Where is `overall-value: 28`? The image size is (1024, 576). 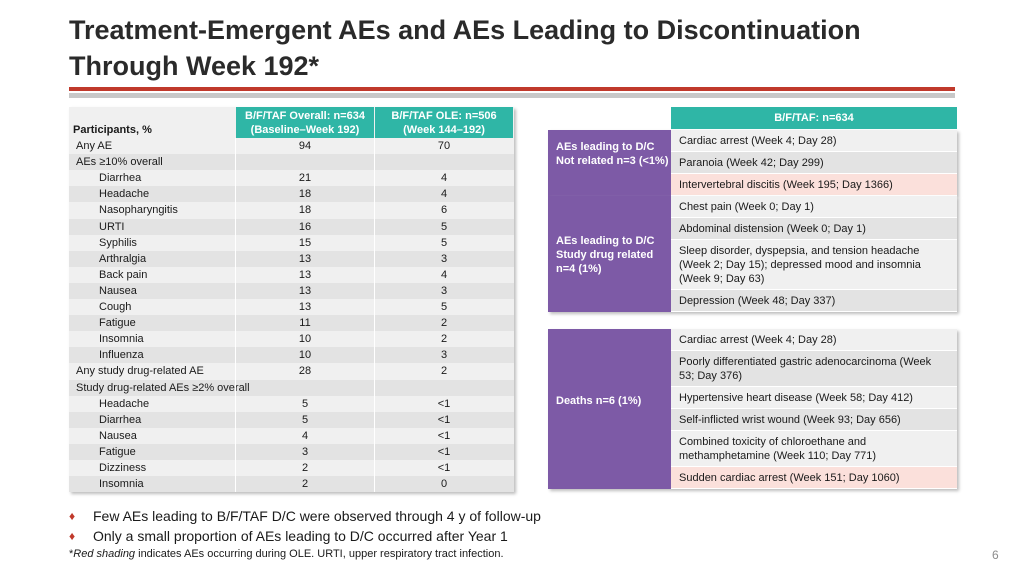 overall-value: 28 is located at coordinates (305, 371).